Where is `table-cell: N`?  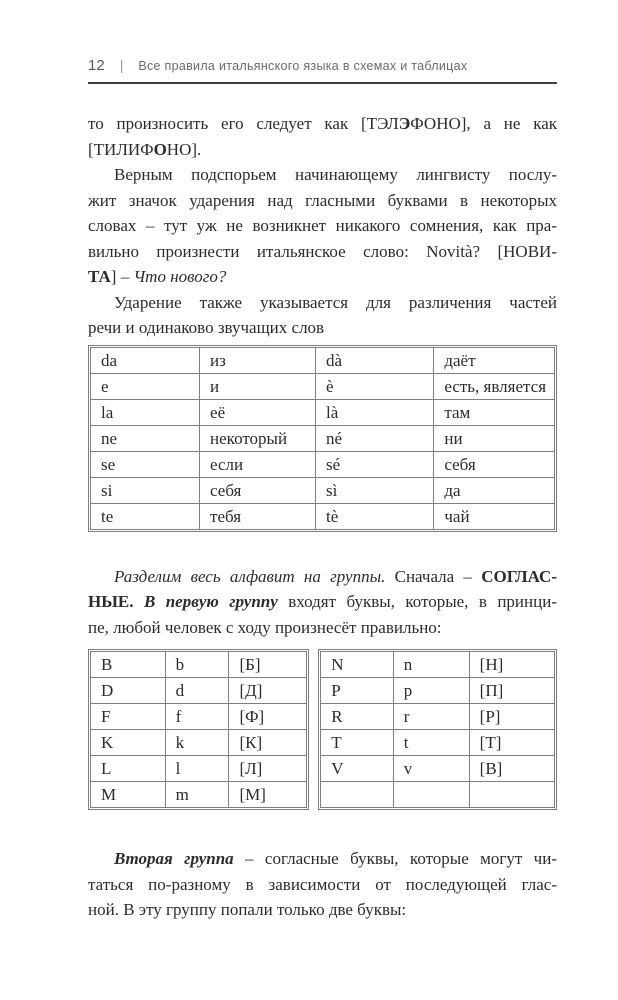
table-cell: N is located at coordinates (357, 664).